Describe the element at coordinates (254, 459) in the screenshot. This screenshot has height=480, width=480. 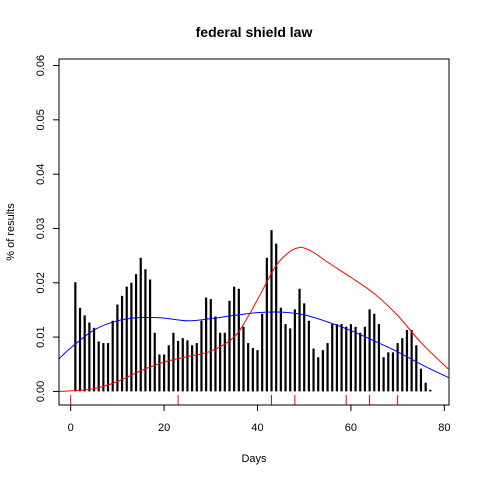
I see `x-axis-label: Days` at that location.